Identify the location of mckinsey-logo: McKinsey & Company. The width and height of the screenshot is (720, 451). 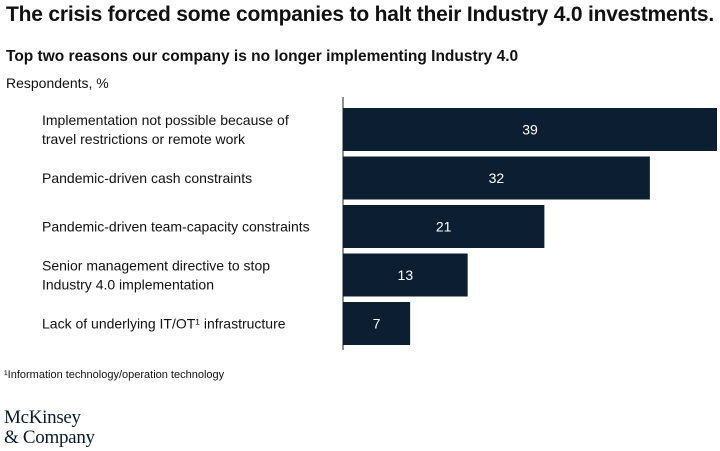
(49, 428).